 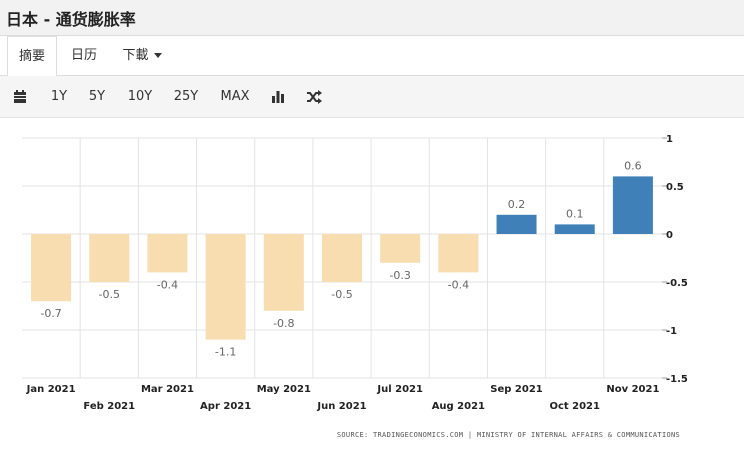 What do you see at coordinates (633, 165) in the screenshot?
I see `data-label: 0.6` at bounding box center [633, 165].